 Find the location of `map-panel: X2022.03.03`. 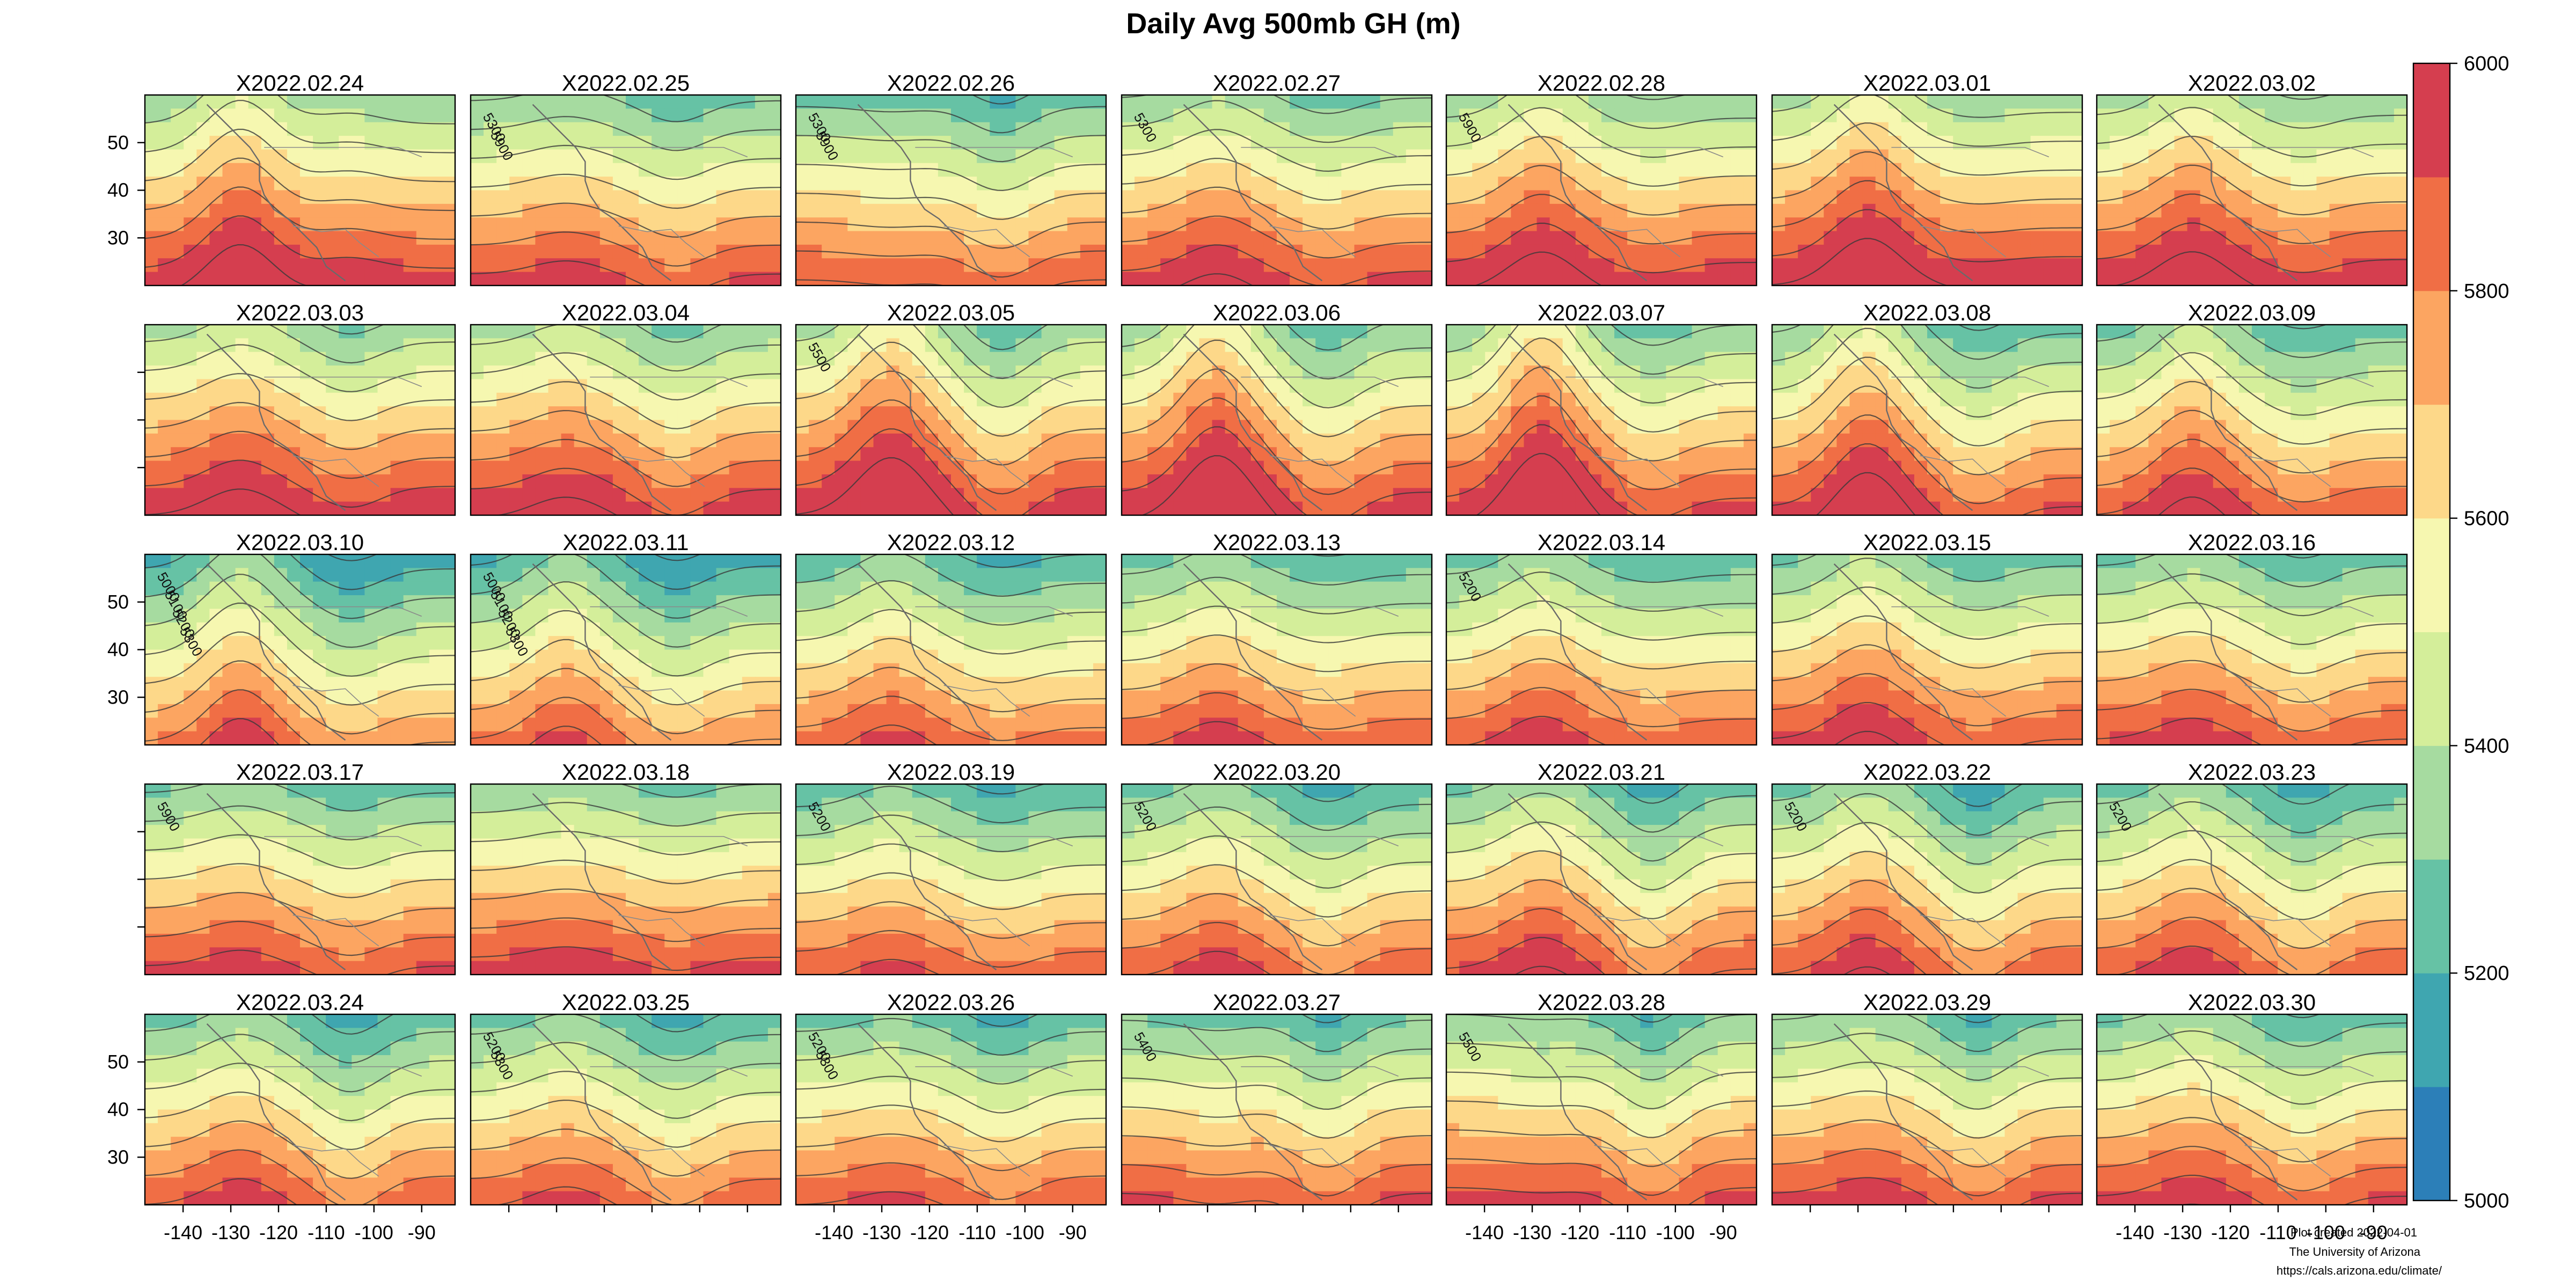

map-panel: X2022.03.03 is located at coordinates (296, 408).